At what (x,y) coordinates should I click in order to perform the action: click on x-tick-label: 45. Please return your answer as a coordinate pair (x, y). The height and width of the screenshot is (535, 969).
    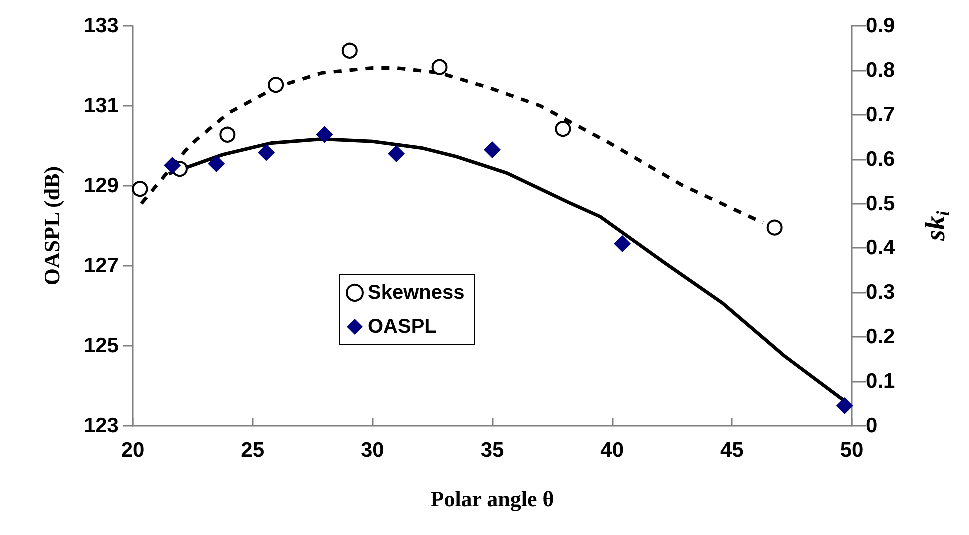
    Looking at the image, I should click on (732, 450).